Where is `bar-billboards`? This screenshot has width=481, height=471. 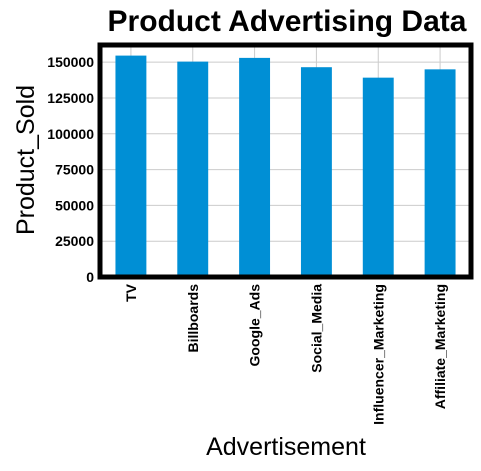
bar-billboards is located at coordinates (193, 169).